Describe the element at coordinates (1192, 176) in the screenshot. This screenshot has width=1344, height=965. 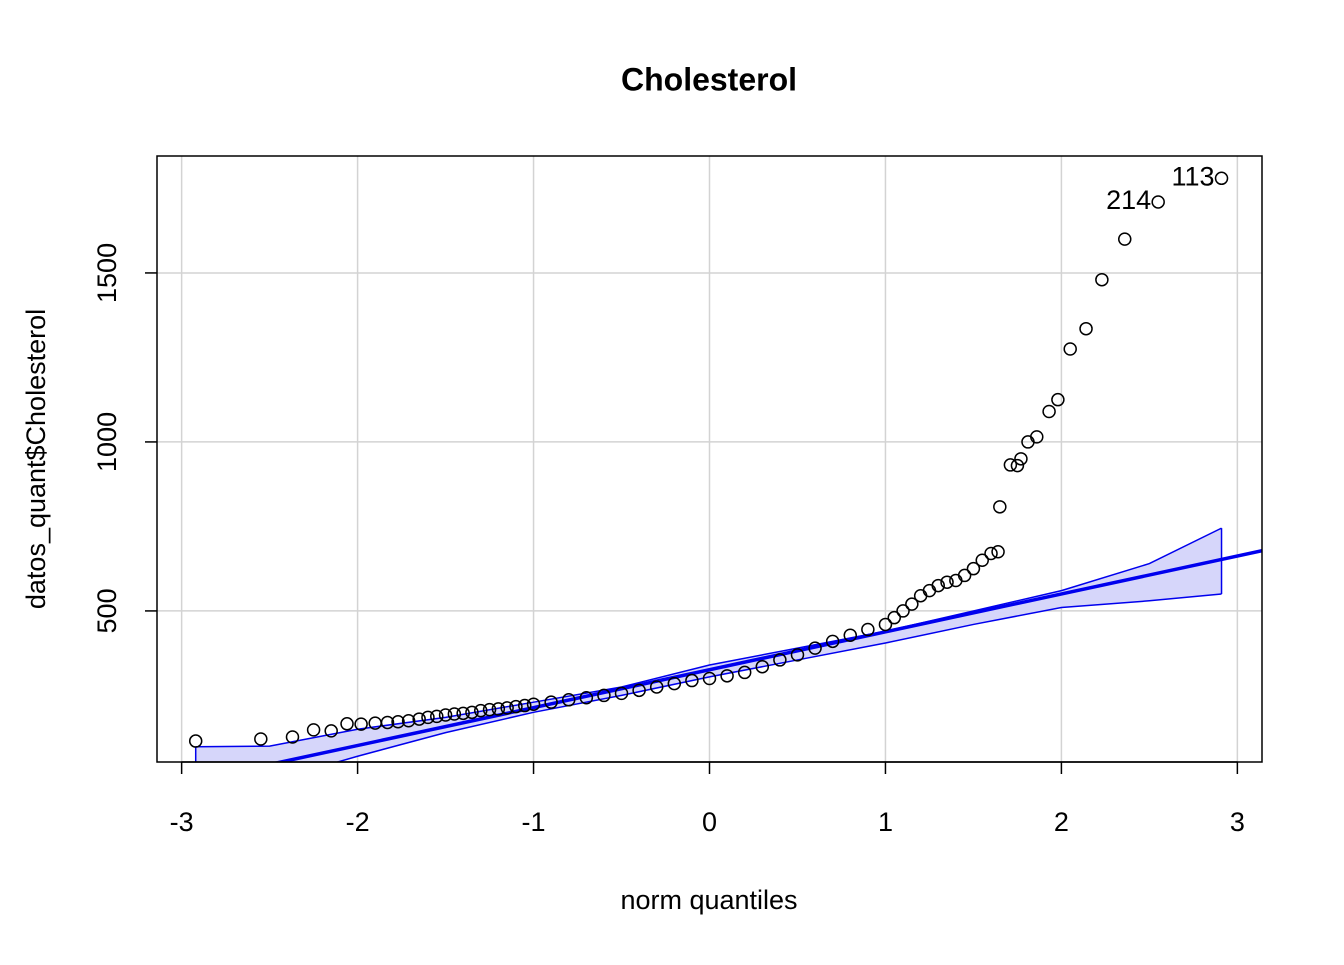
I see `point-label: 113` at that location.